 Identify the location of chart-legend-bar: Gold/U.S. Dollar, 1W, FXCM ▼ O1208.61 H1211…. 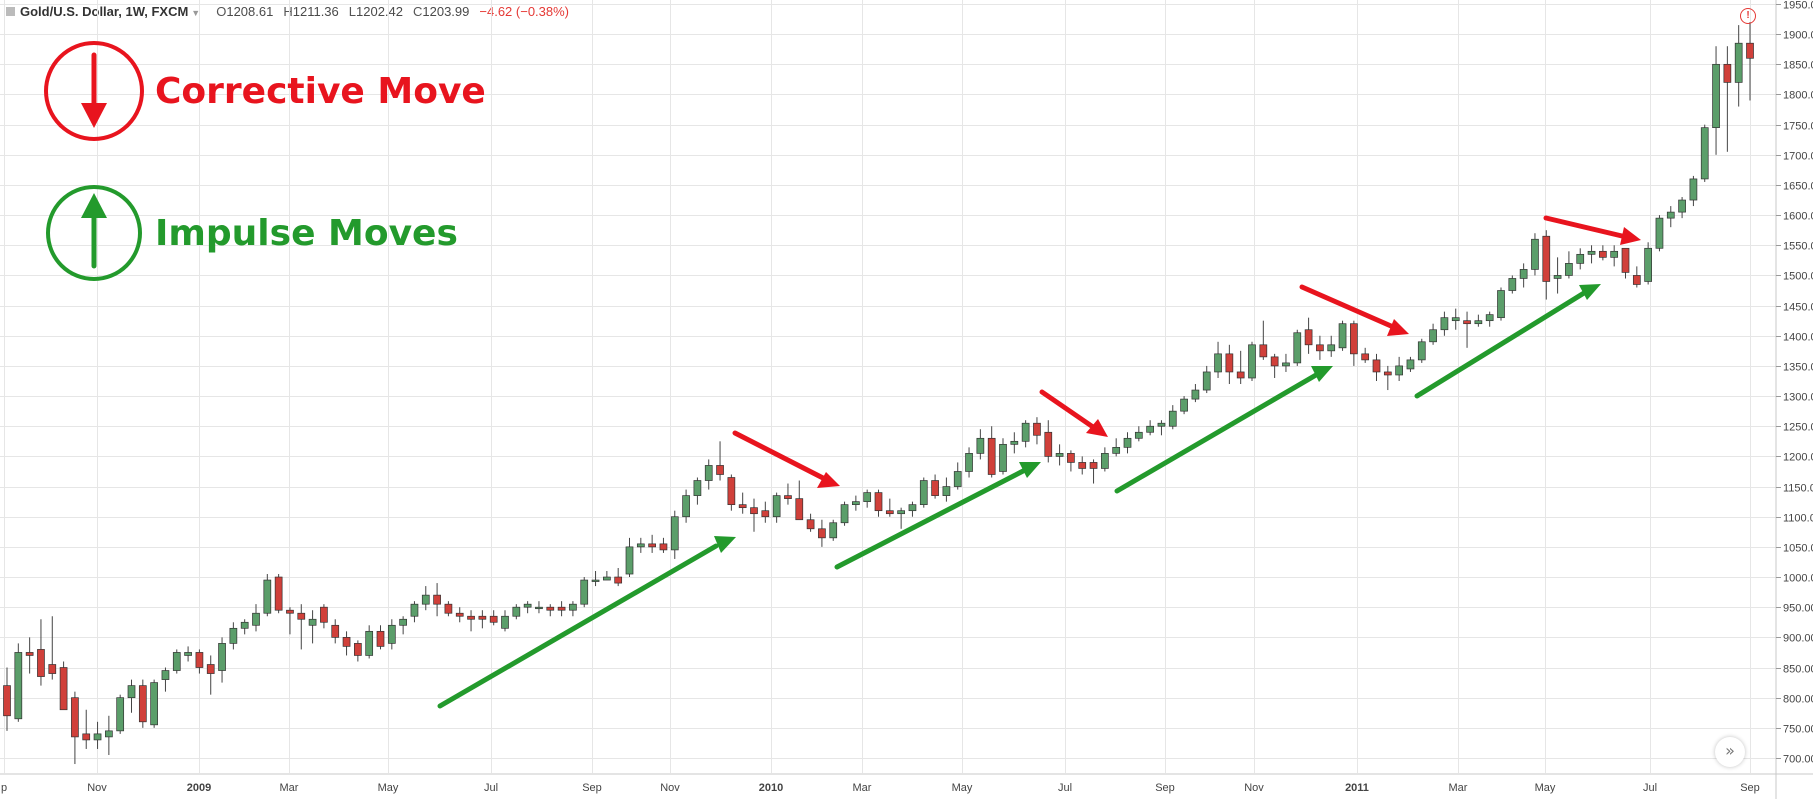
(287, 11).